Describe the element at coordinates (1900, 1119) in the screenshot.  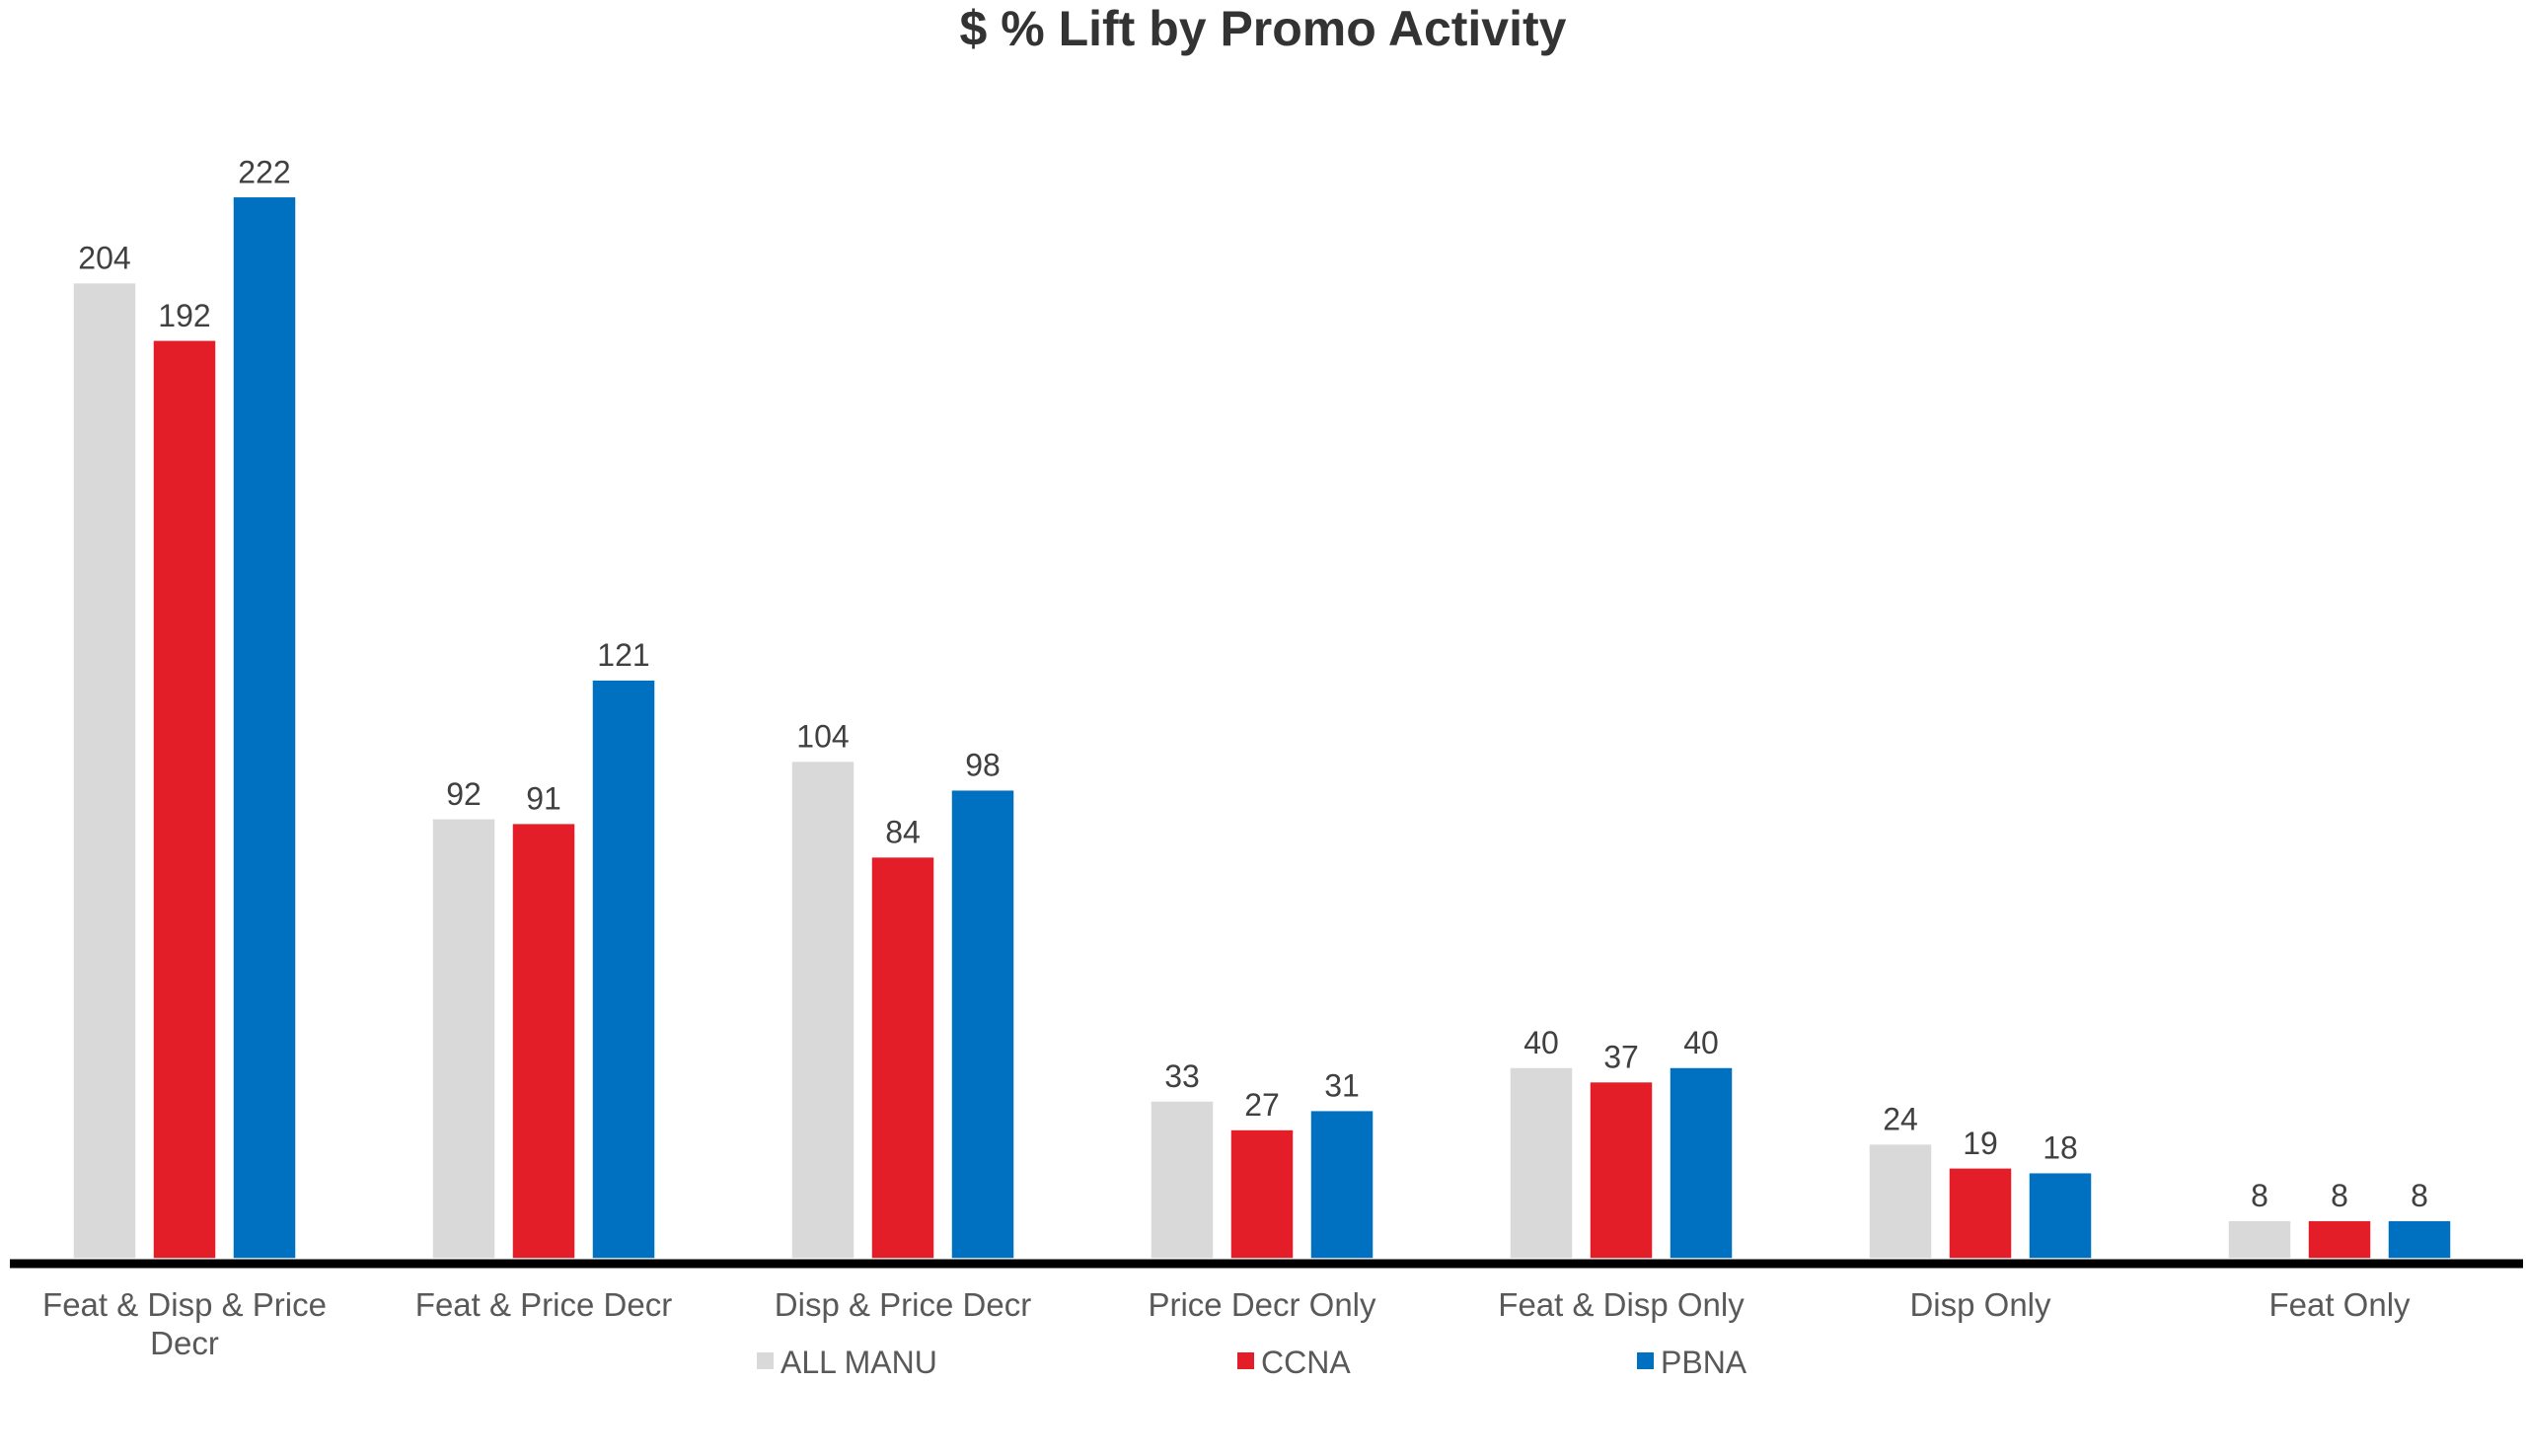
I see `data-label: 24` at that location.